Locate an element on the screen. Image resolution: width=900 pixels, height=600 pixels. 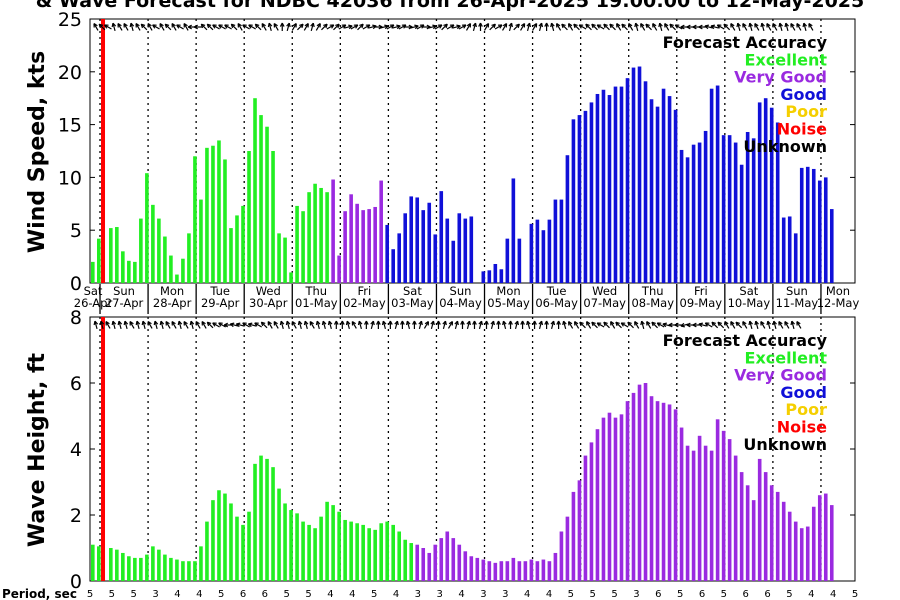
date-label: 04-May is located at coordinates (460, 303).